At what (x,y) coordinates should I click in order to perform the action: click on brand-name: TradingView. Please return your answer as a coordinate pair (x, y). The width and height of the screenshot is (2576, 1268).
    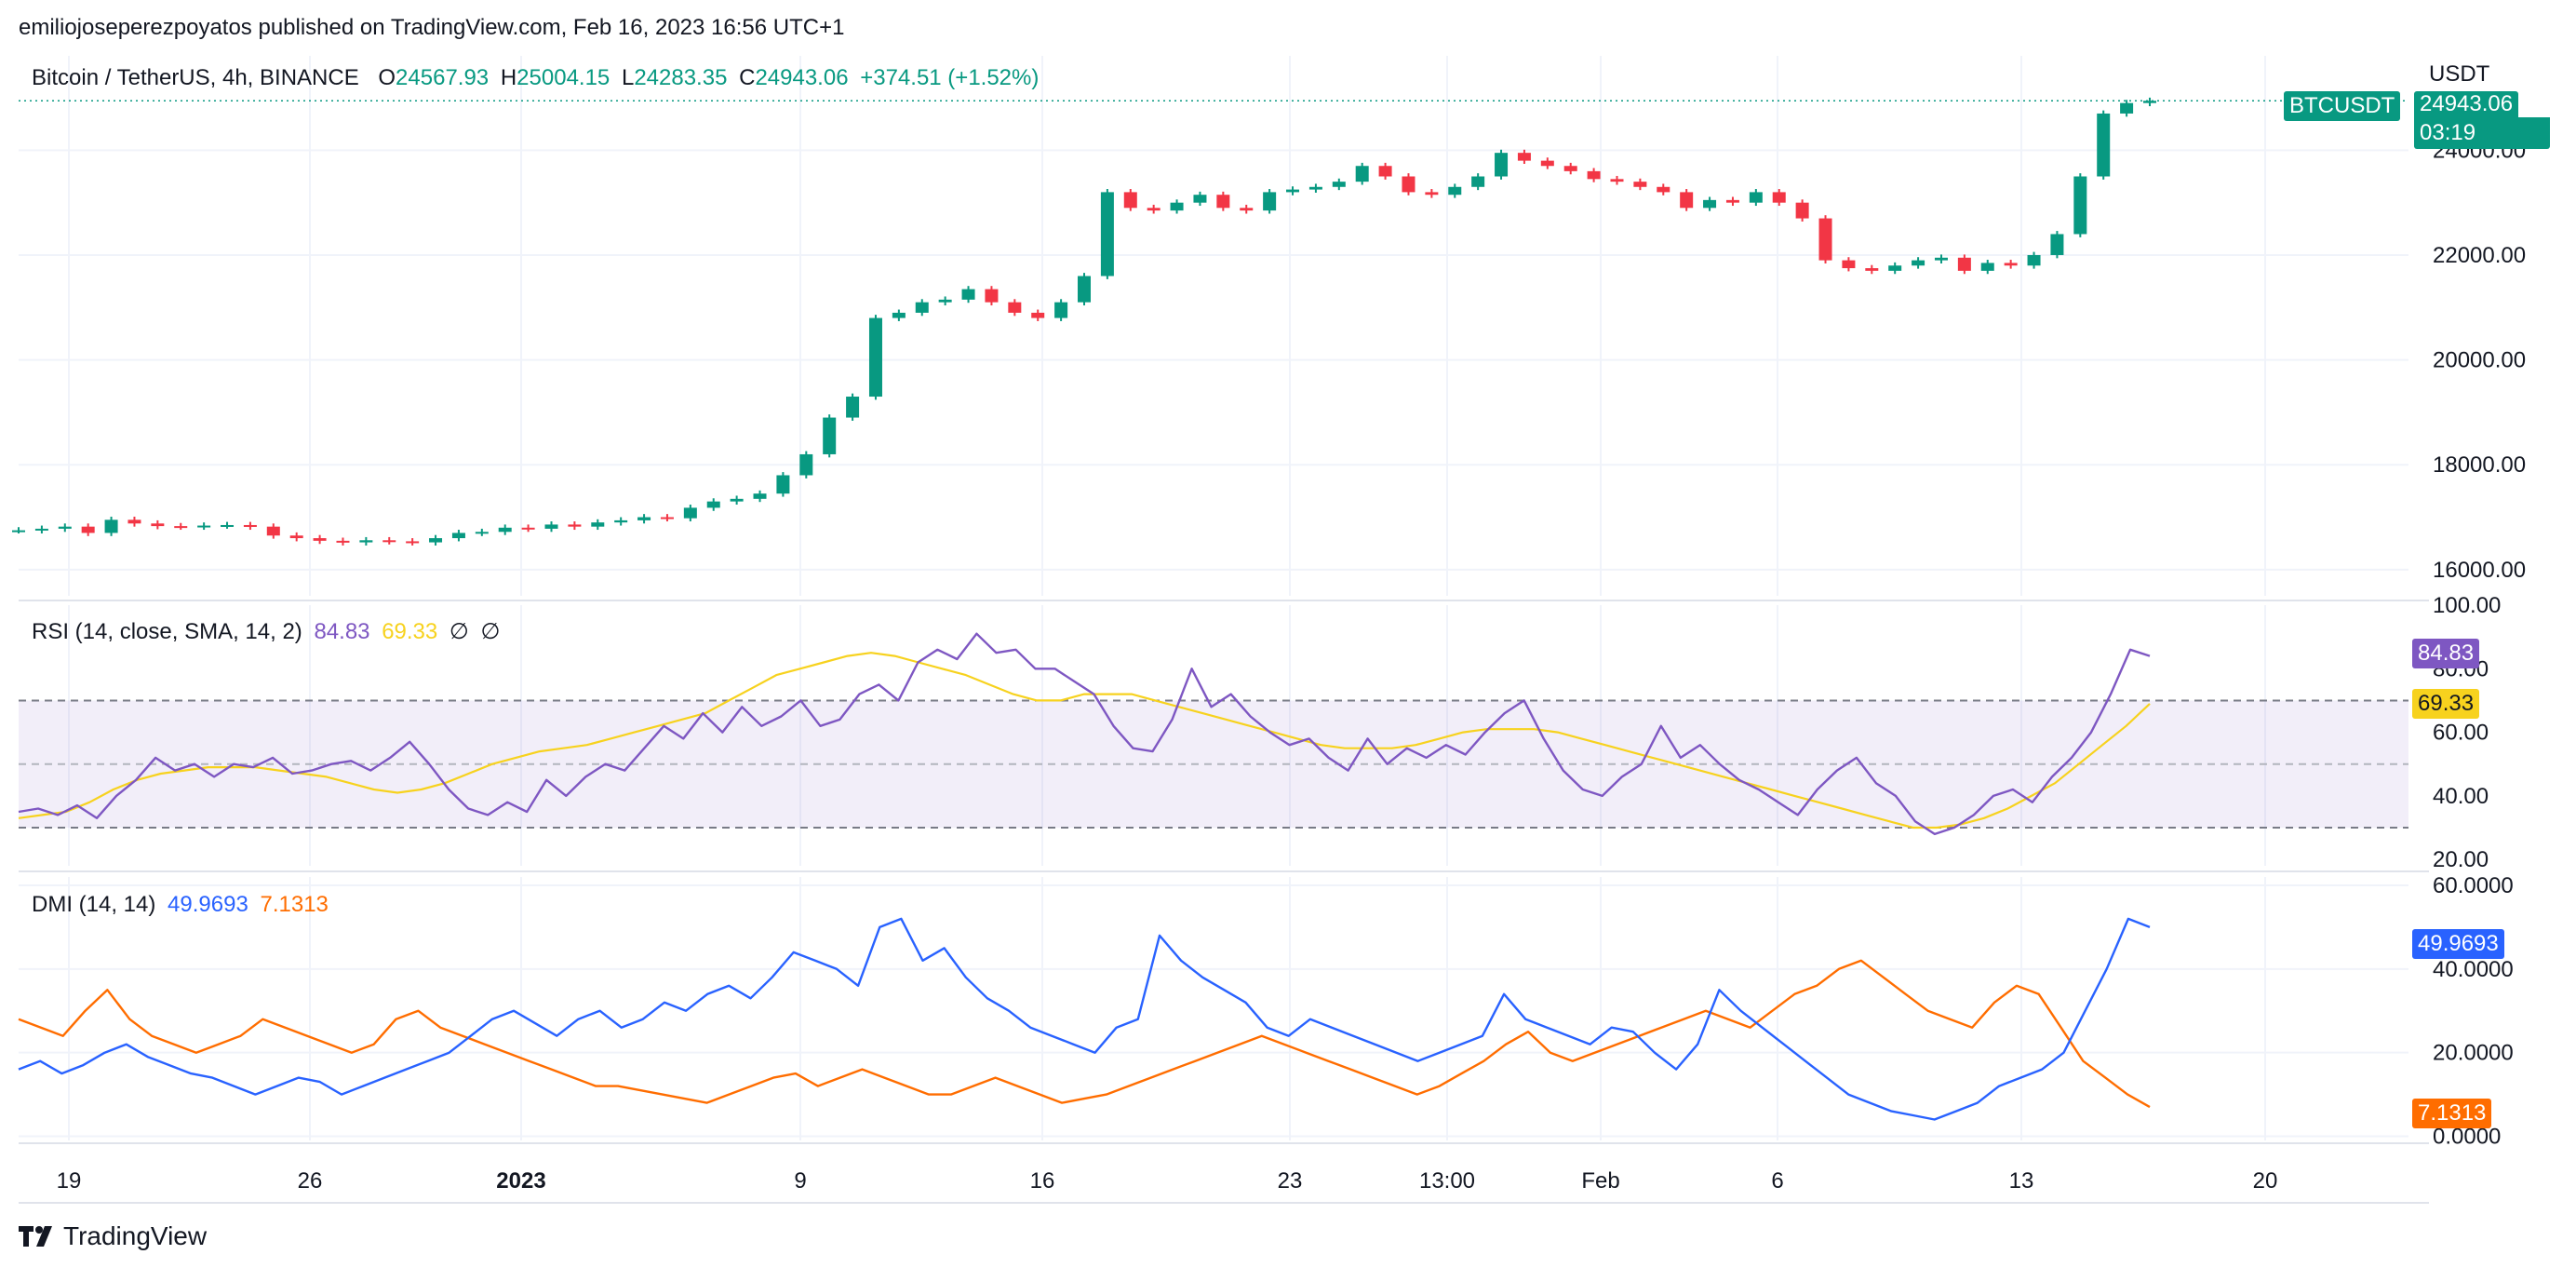
    Looking at the image, I should click on (135, 1235).